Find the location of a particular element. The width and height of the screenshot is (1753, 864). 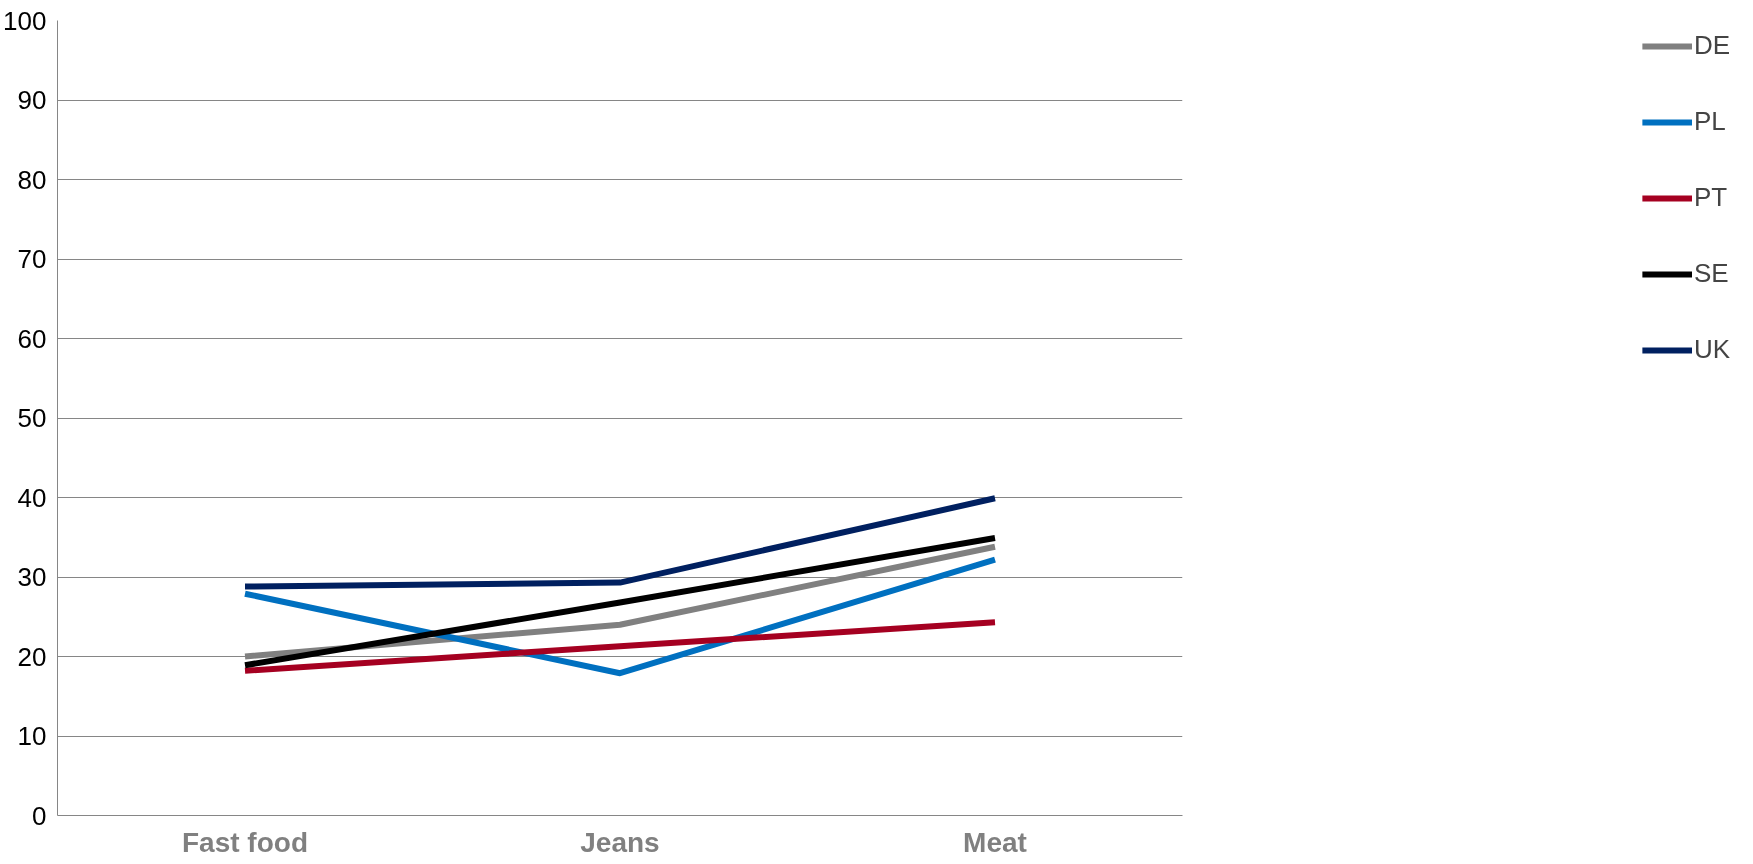

legend-label: SE is located at coordinates (1711, 273).